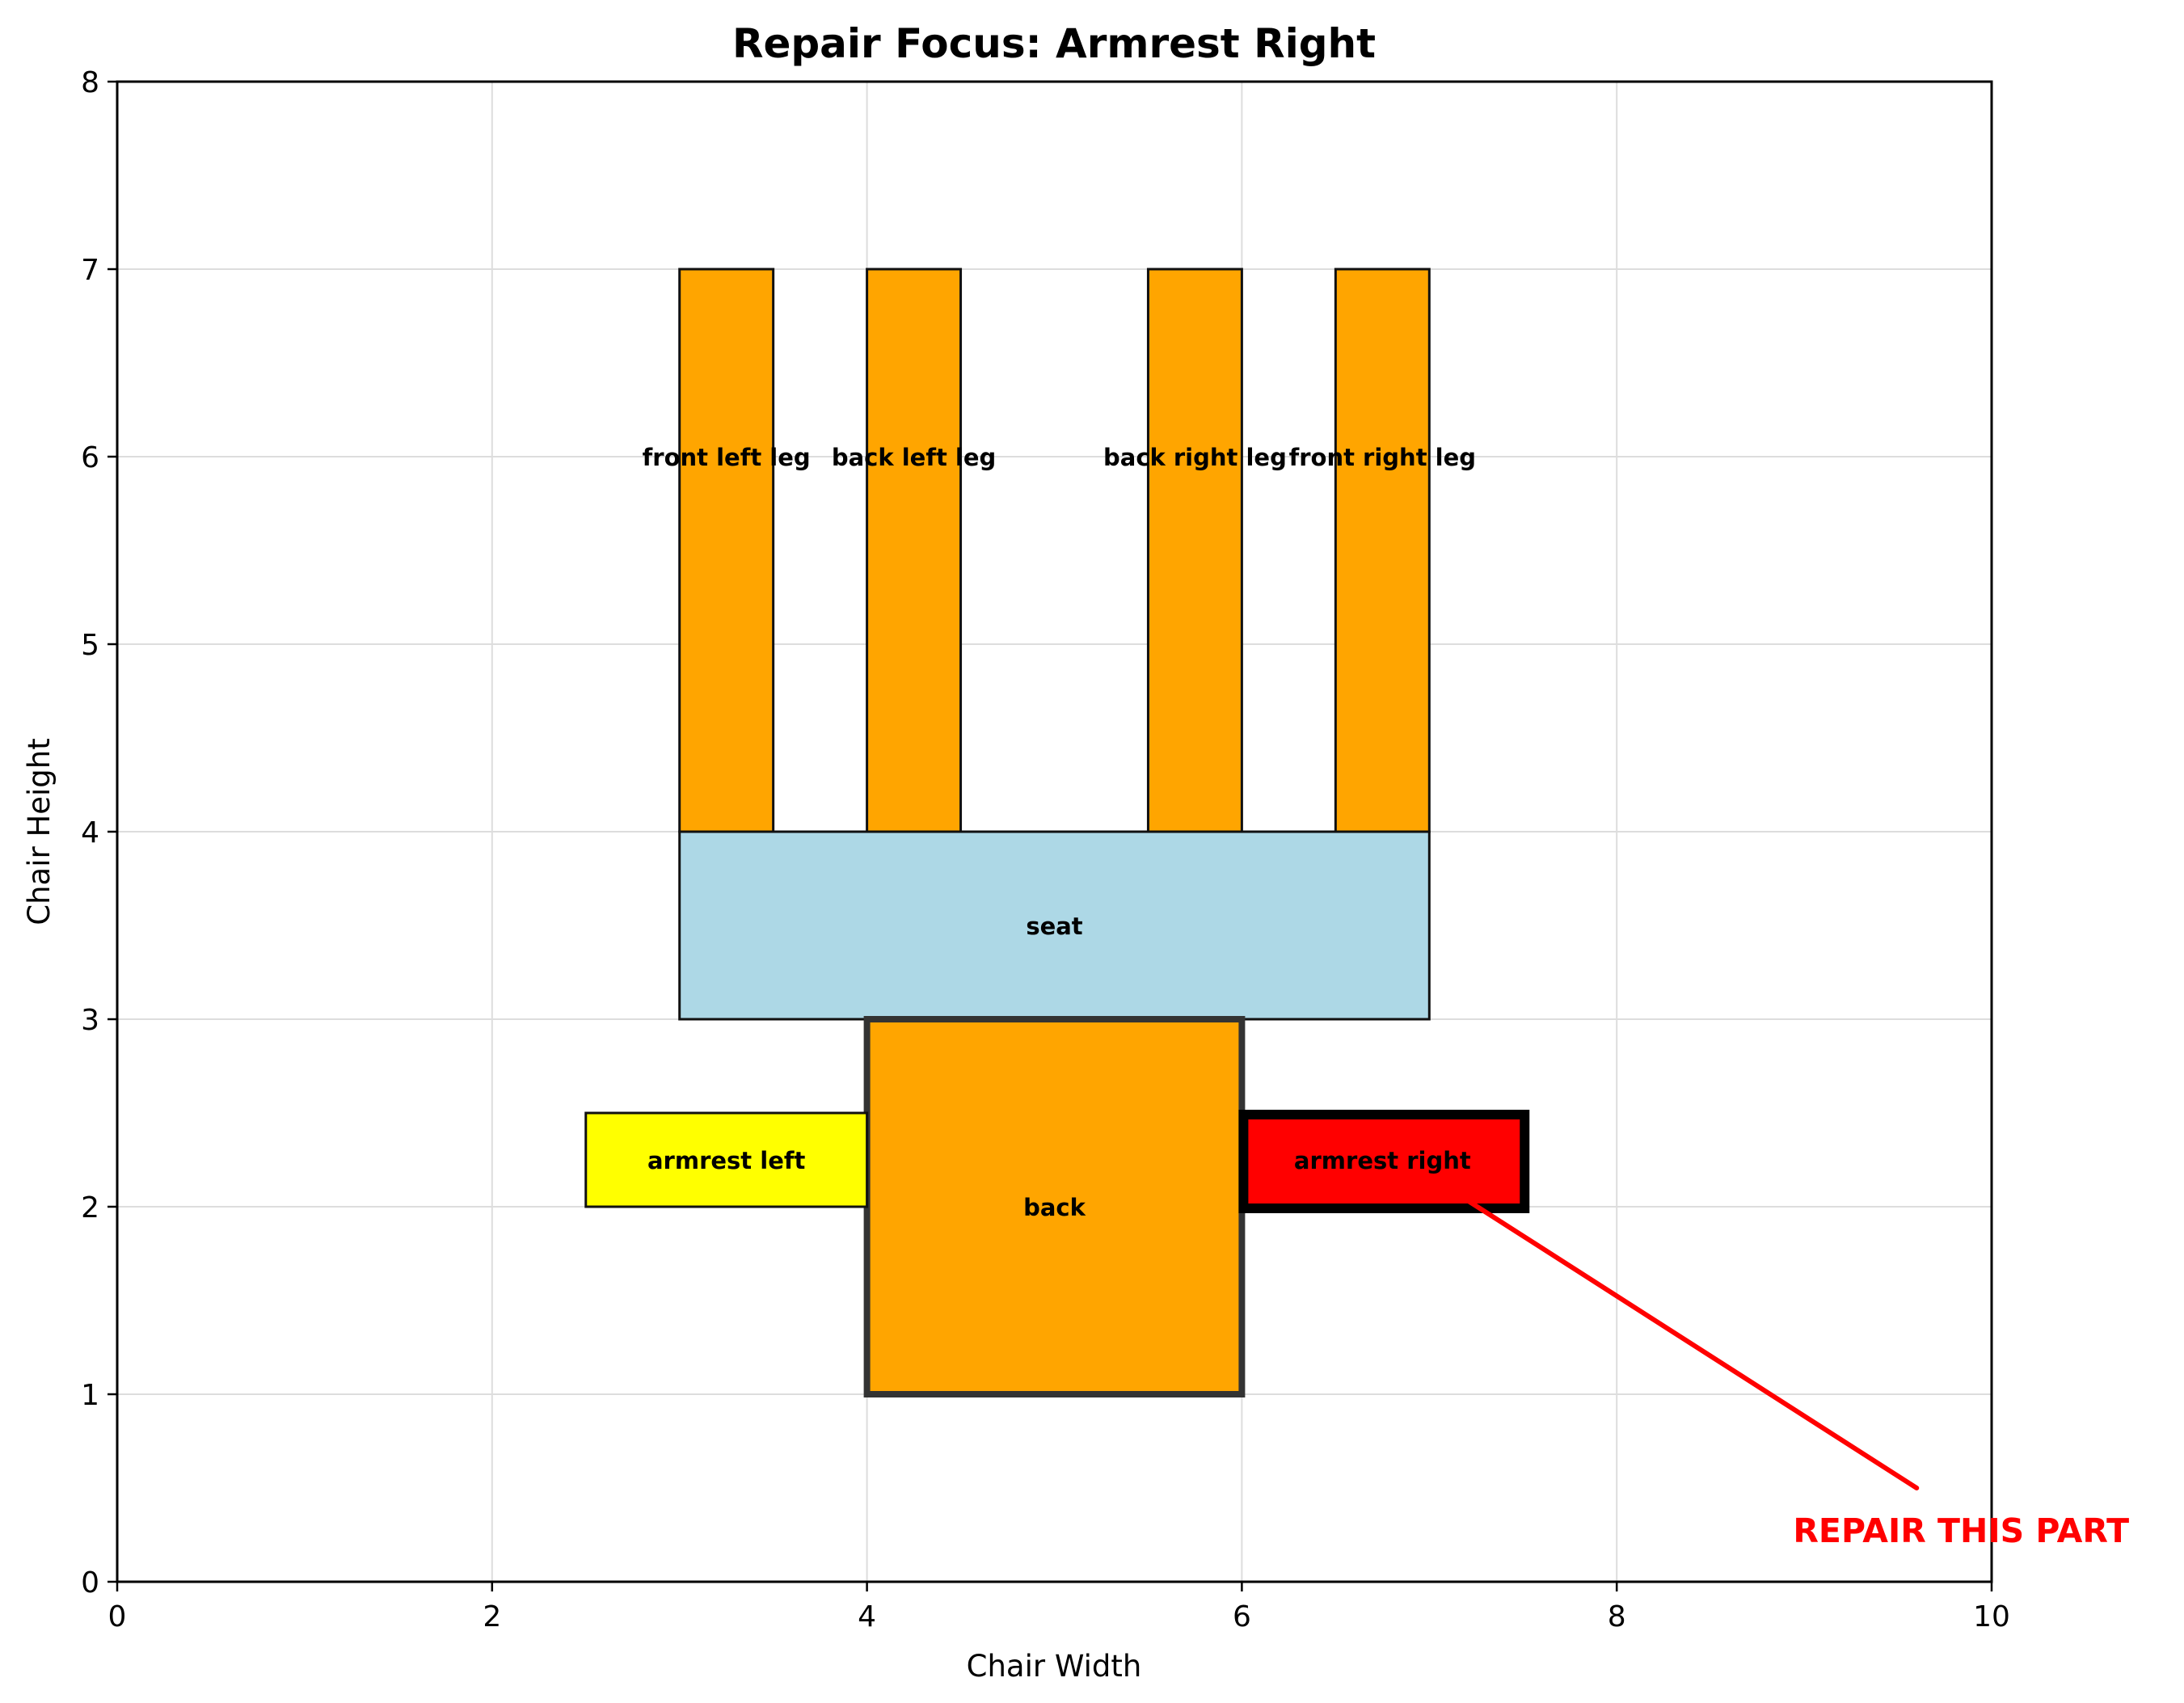  I want to click on armrest-right-label: armrest right, so click(1382, 1160).